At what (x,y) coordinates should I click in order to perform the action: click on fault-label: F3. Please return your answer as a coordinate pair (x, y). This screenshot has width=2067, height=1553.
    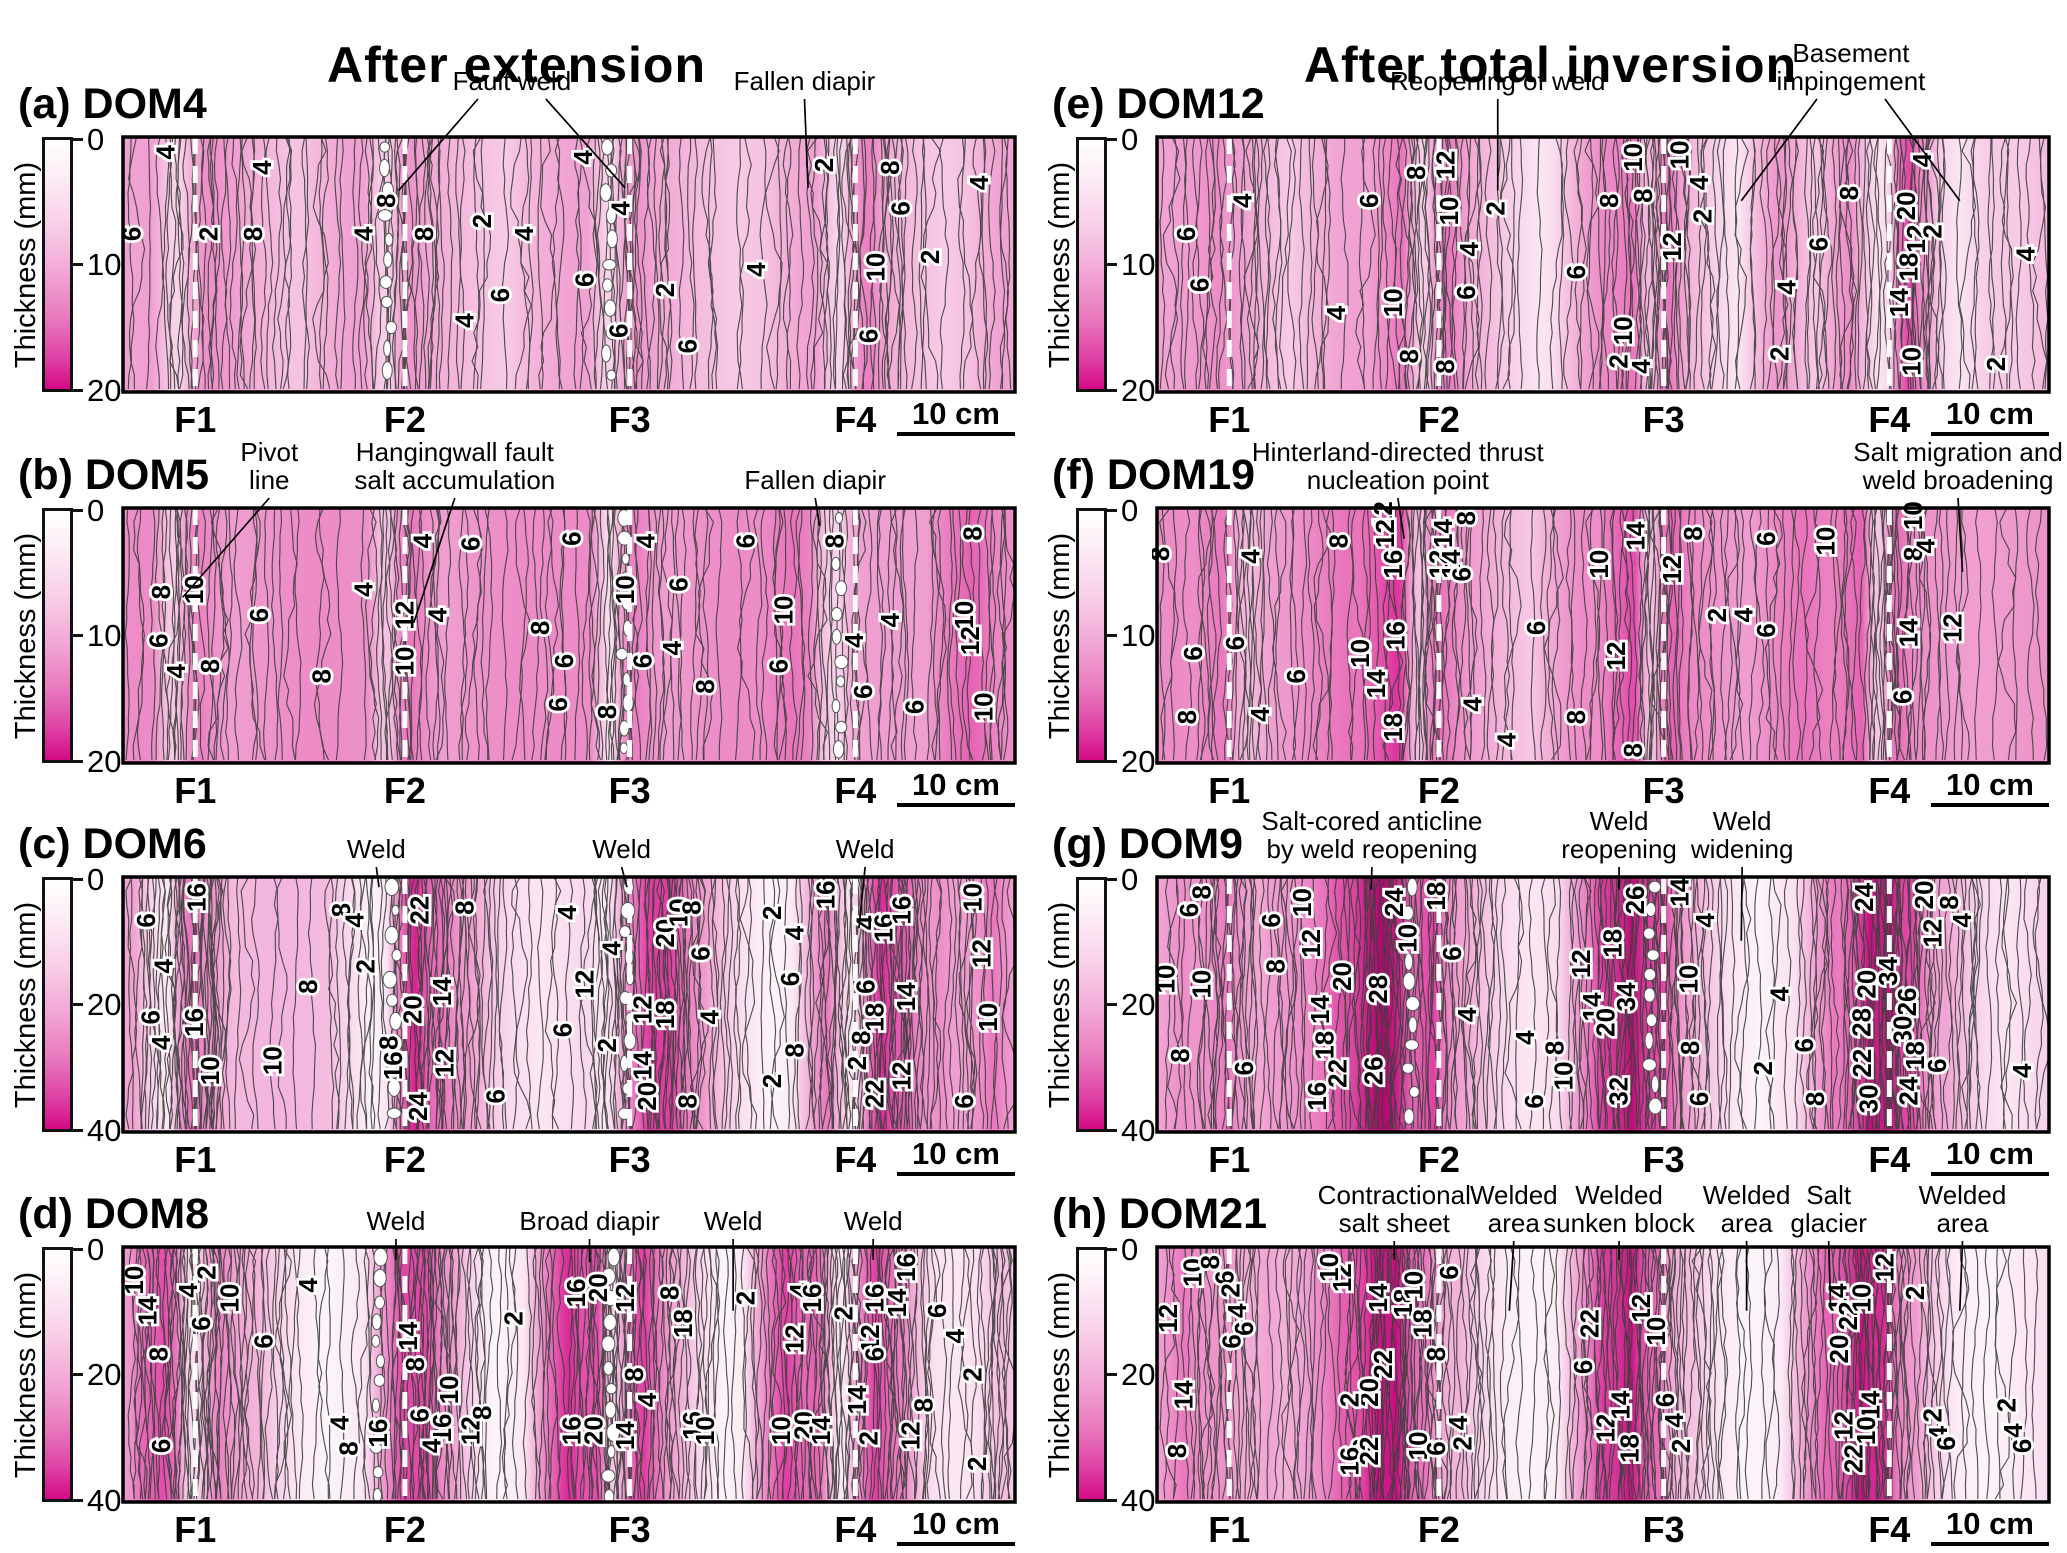
    Looking at the image, I should click on (1663, 790).